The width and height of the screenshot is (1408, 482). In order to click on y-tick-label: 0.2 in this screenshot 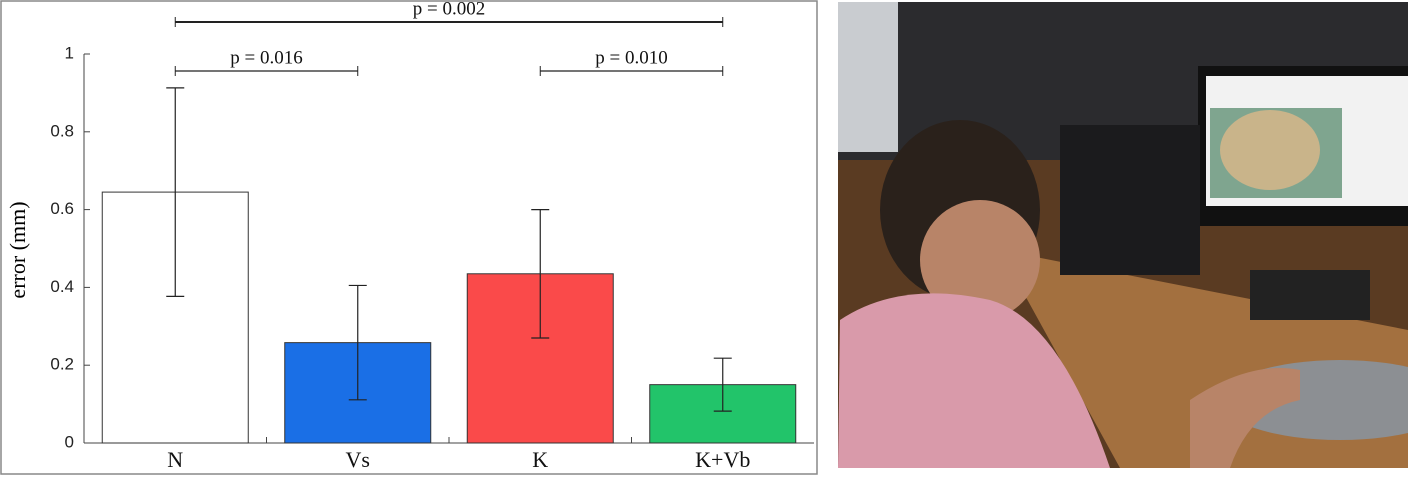, I will do `click(62, 364)`.